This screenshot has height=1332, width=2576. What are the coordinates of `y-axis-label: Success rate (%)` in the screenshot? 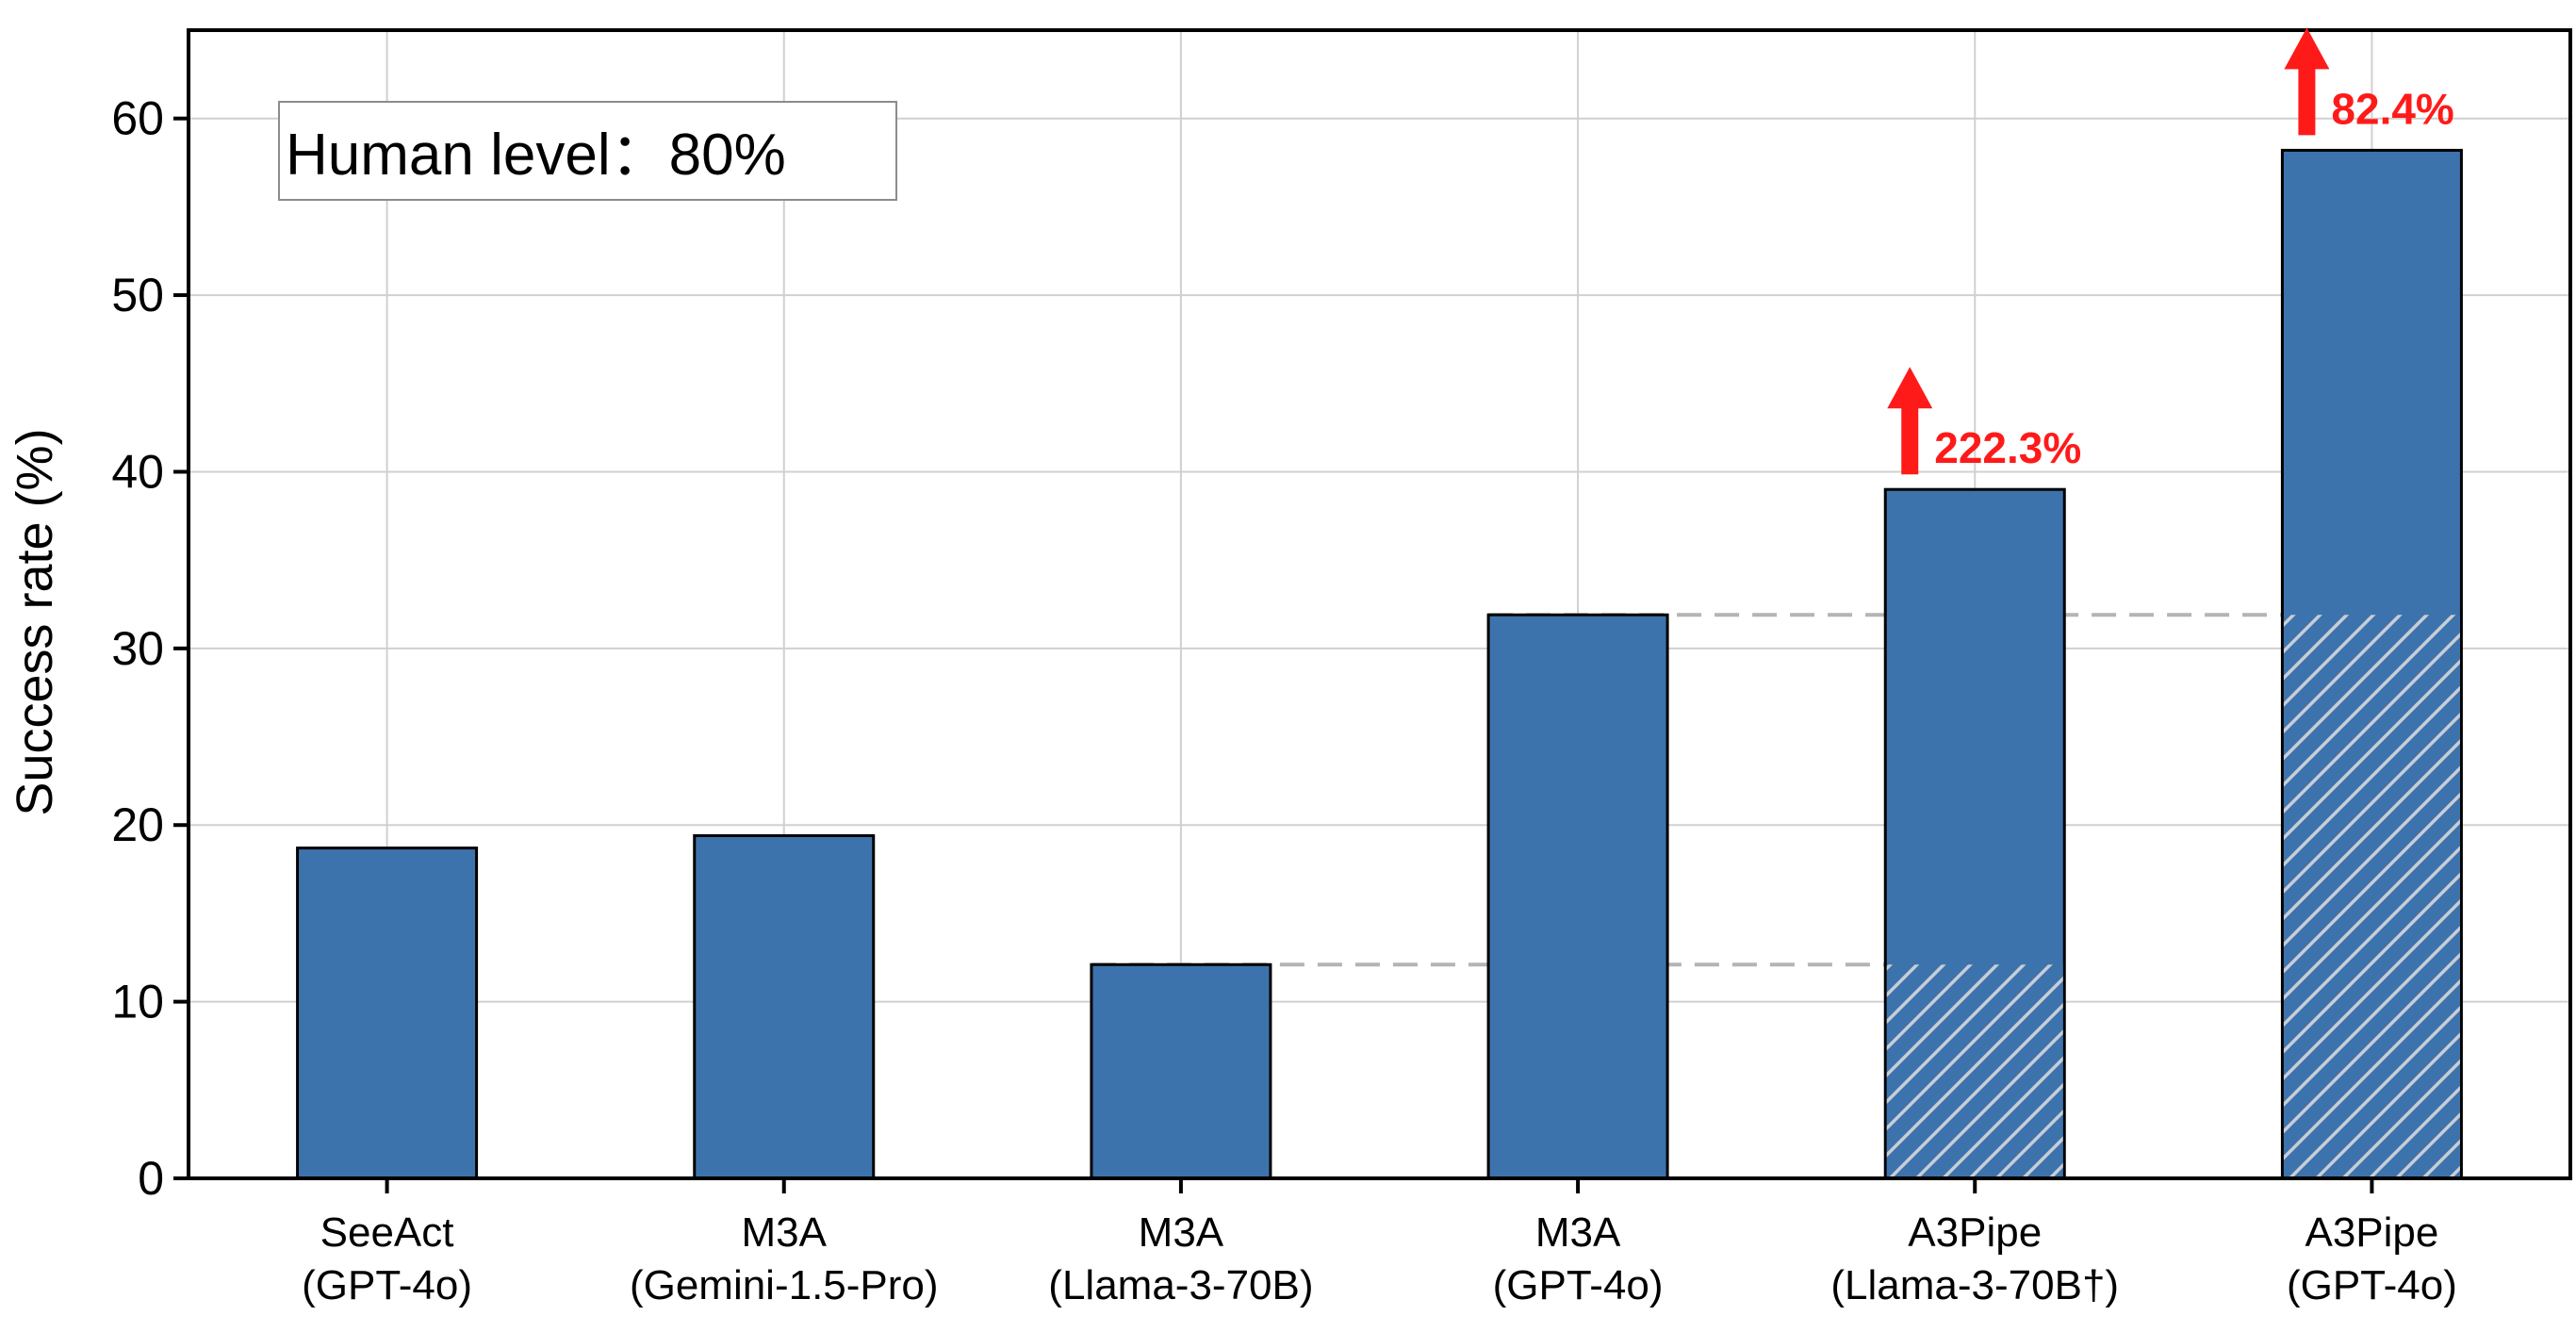 It's located at (35, 621).